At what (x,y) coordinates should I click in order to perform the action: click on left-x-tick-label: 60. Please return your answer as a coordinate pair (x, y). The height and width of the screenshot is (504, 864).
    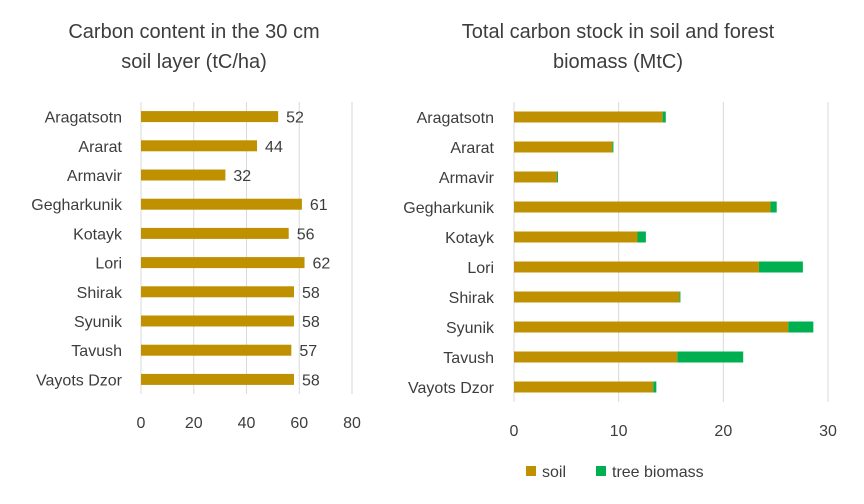
    Looking at the image, I should click on (299, 423).